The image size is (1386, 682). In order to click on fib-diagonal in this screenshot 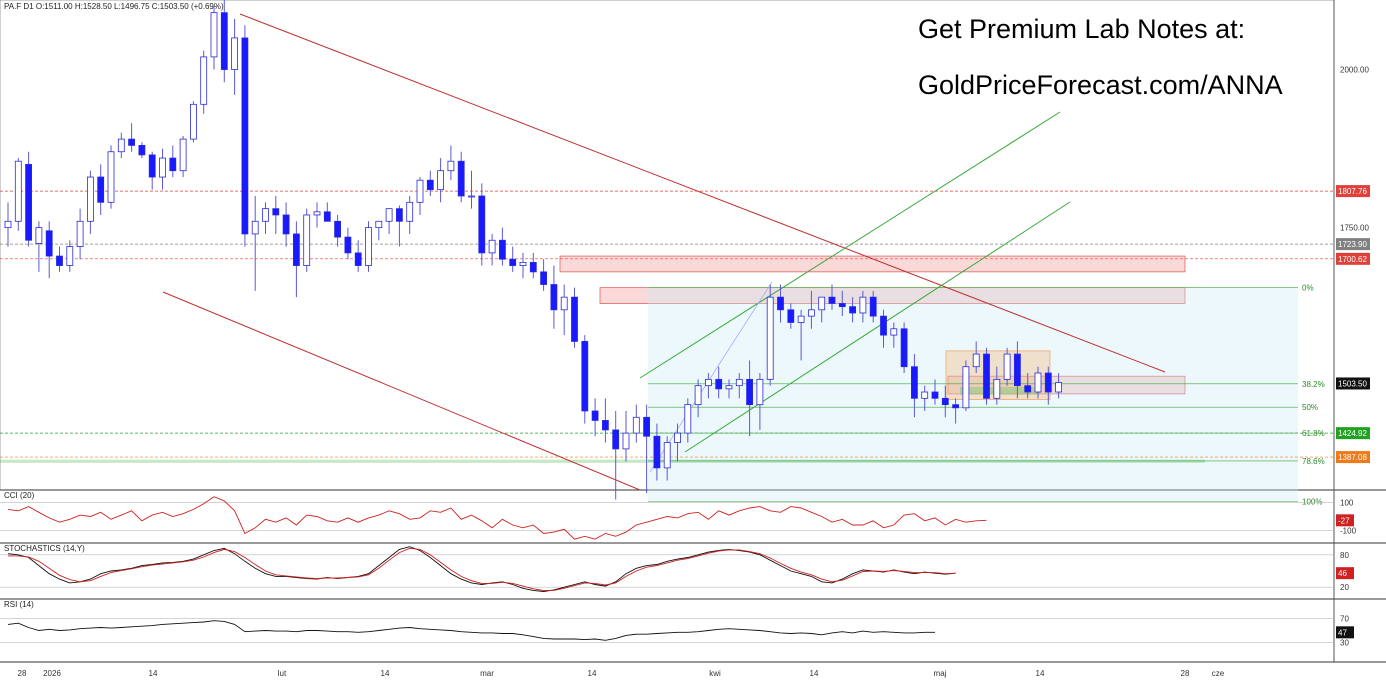, I will do `click(711, 377)`.